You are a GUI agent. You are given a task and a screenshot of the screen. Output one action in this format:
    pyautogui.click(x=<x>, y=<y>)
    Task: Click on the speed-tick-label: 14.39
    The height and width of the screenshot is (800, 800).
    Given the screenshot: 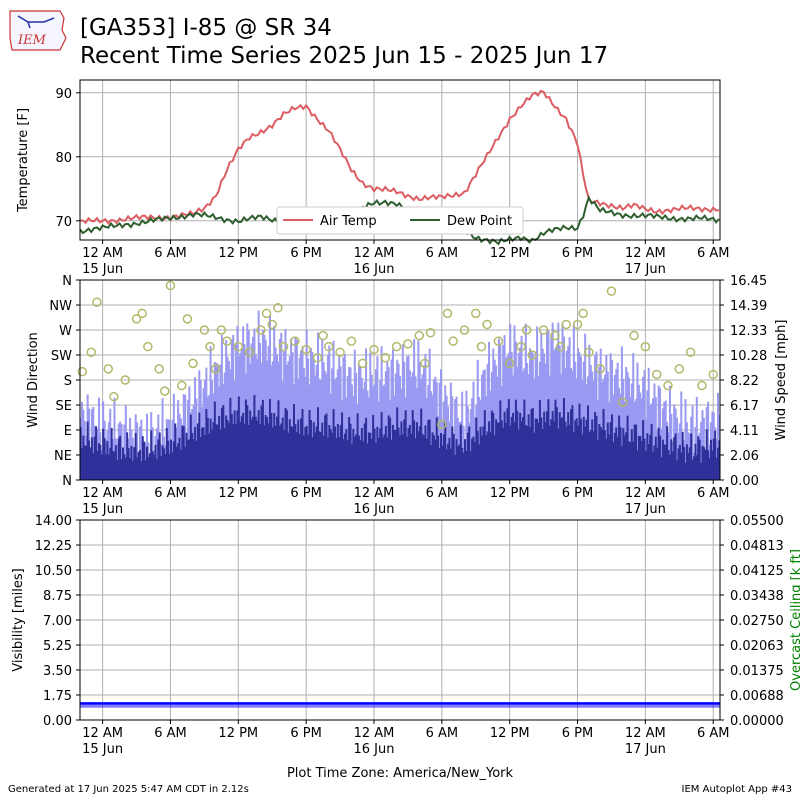 What is the action you would take?
    pyautogui.click(x=748, y=306)
    